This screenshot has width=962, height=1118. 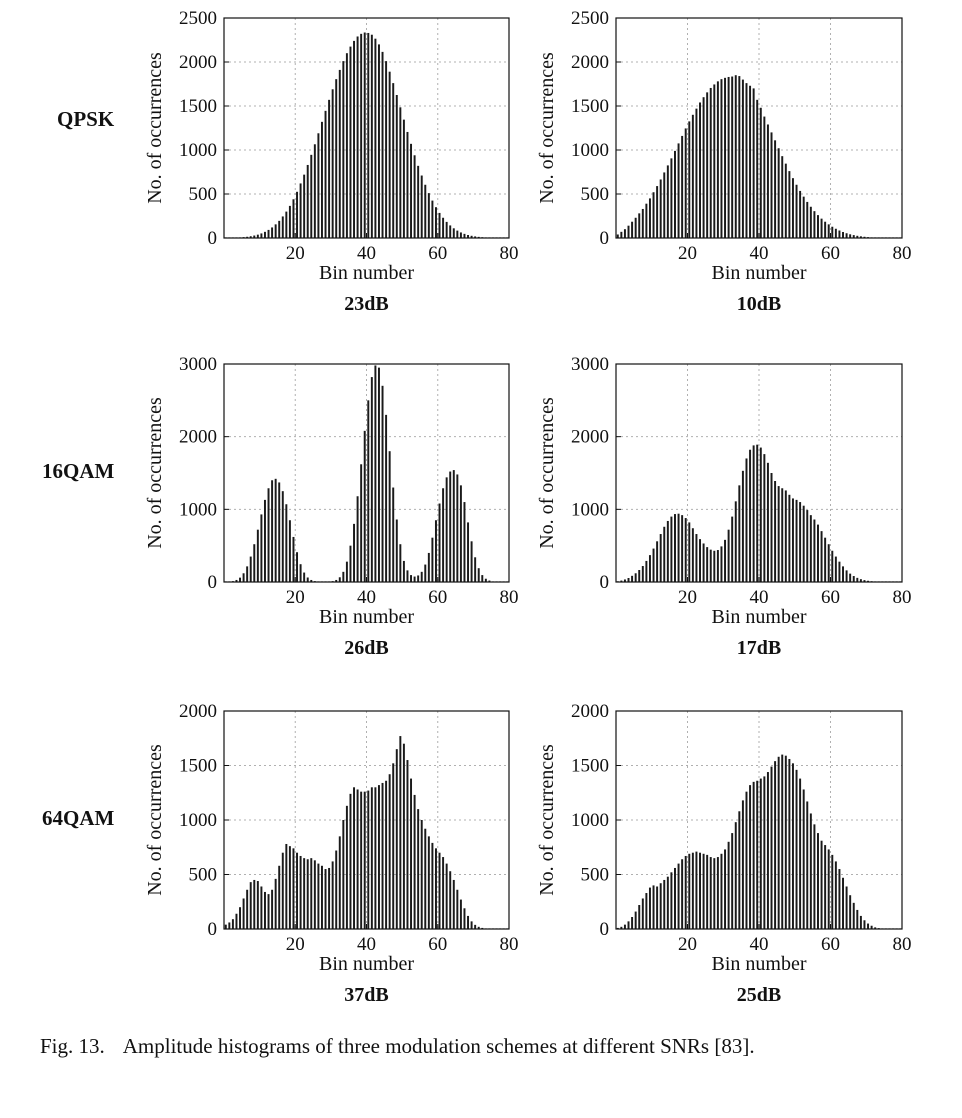 I want to click on x-tick-label: 80, so click(x=509, y=597).